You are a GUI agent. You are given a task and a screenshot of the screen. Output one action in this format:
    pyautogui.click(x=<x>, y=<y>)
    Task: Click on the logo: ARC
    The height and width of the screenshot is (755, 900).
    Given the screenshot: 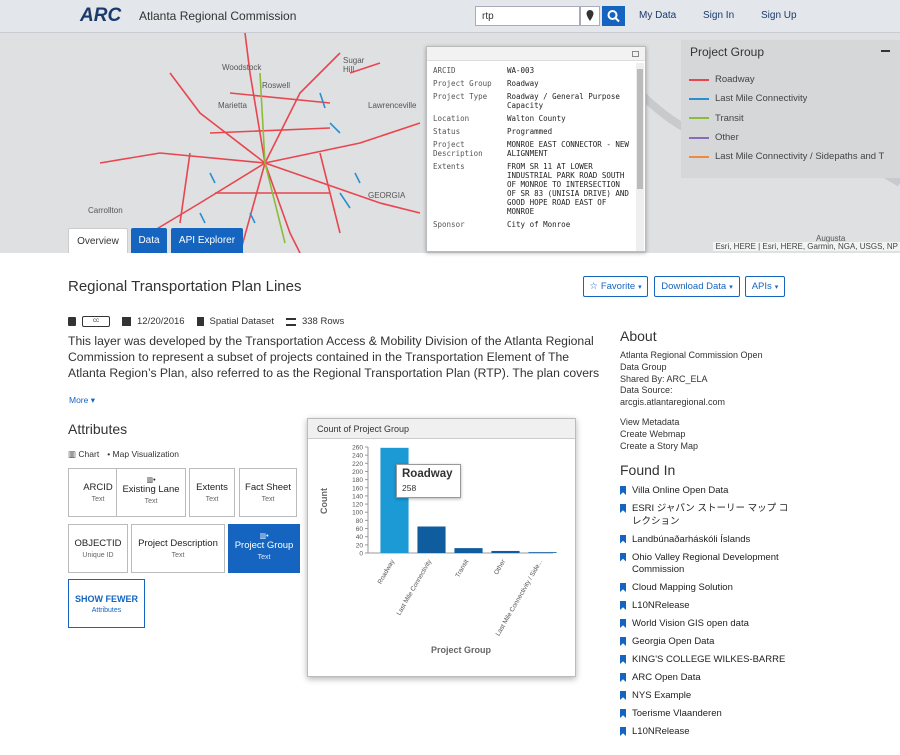 What is the action you would take?
    pyautogui.click(x=101, y=15)
    